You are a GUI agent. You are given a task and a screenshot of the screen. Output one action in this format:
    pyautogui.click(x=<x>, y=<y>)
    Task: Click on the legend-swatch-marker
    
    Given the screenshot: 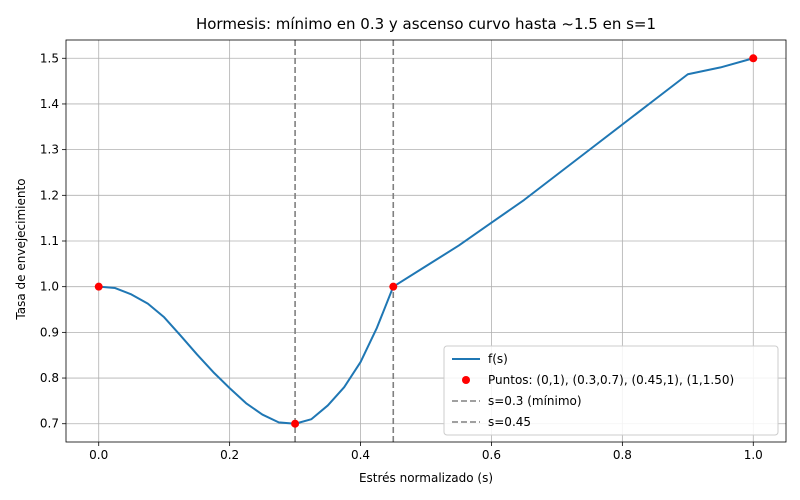 What is the action you would take?
    pyautogui.click(x=466, y=380)
    